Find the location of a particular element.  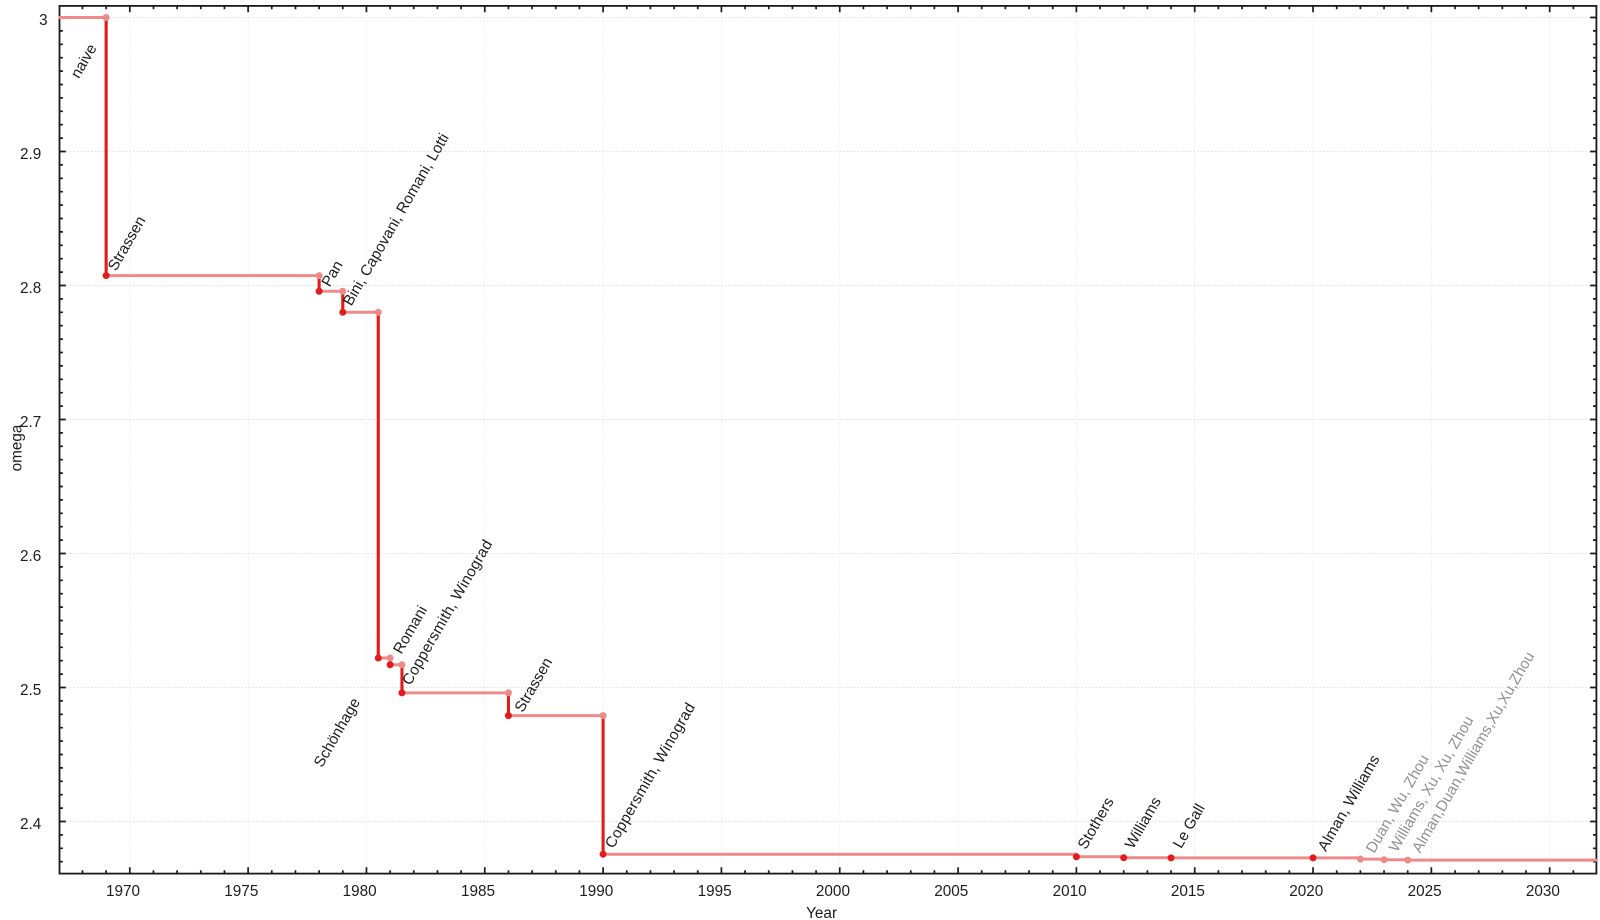

svg-text: 1980 is located at coordinates (360, 891).